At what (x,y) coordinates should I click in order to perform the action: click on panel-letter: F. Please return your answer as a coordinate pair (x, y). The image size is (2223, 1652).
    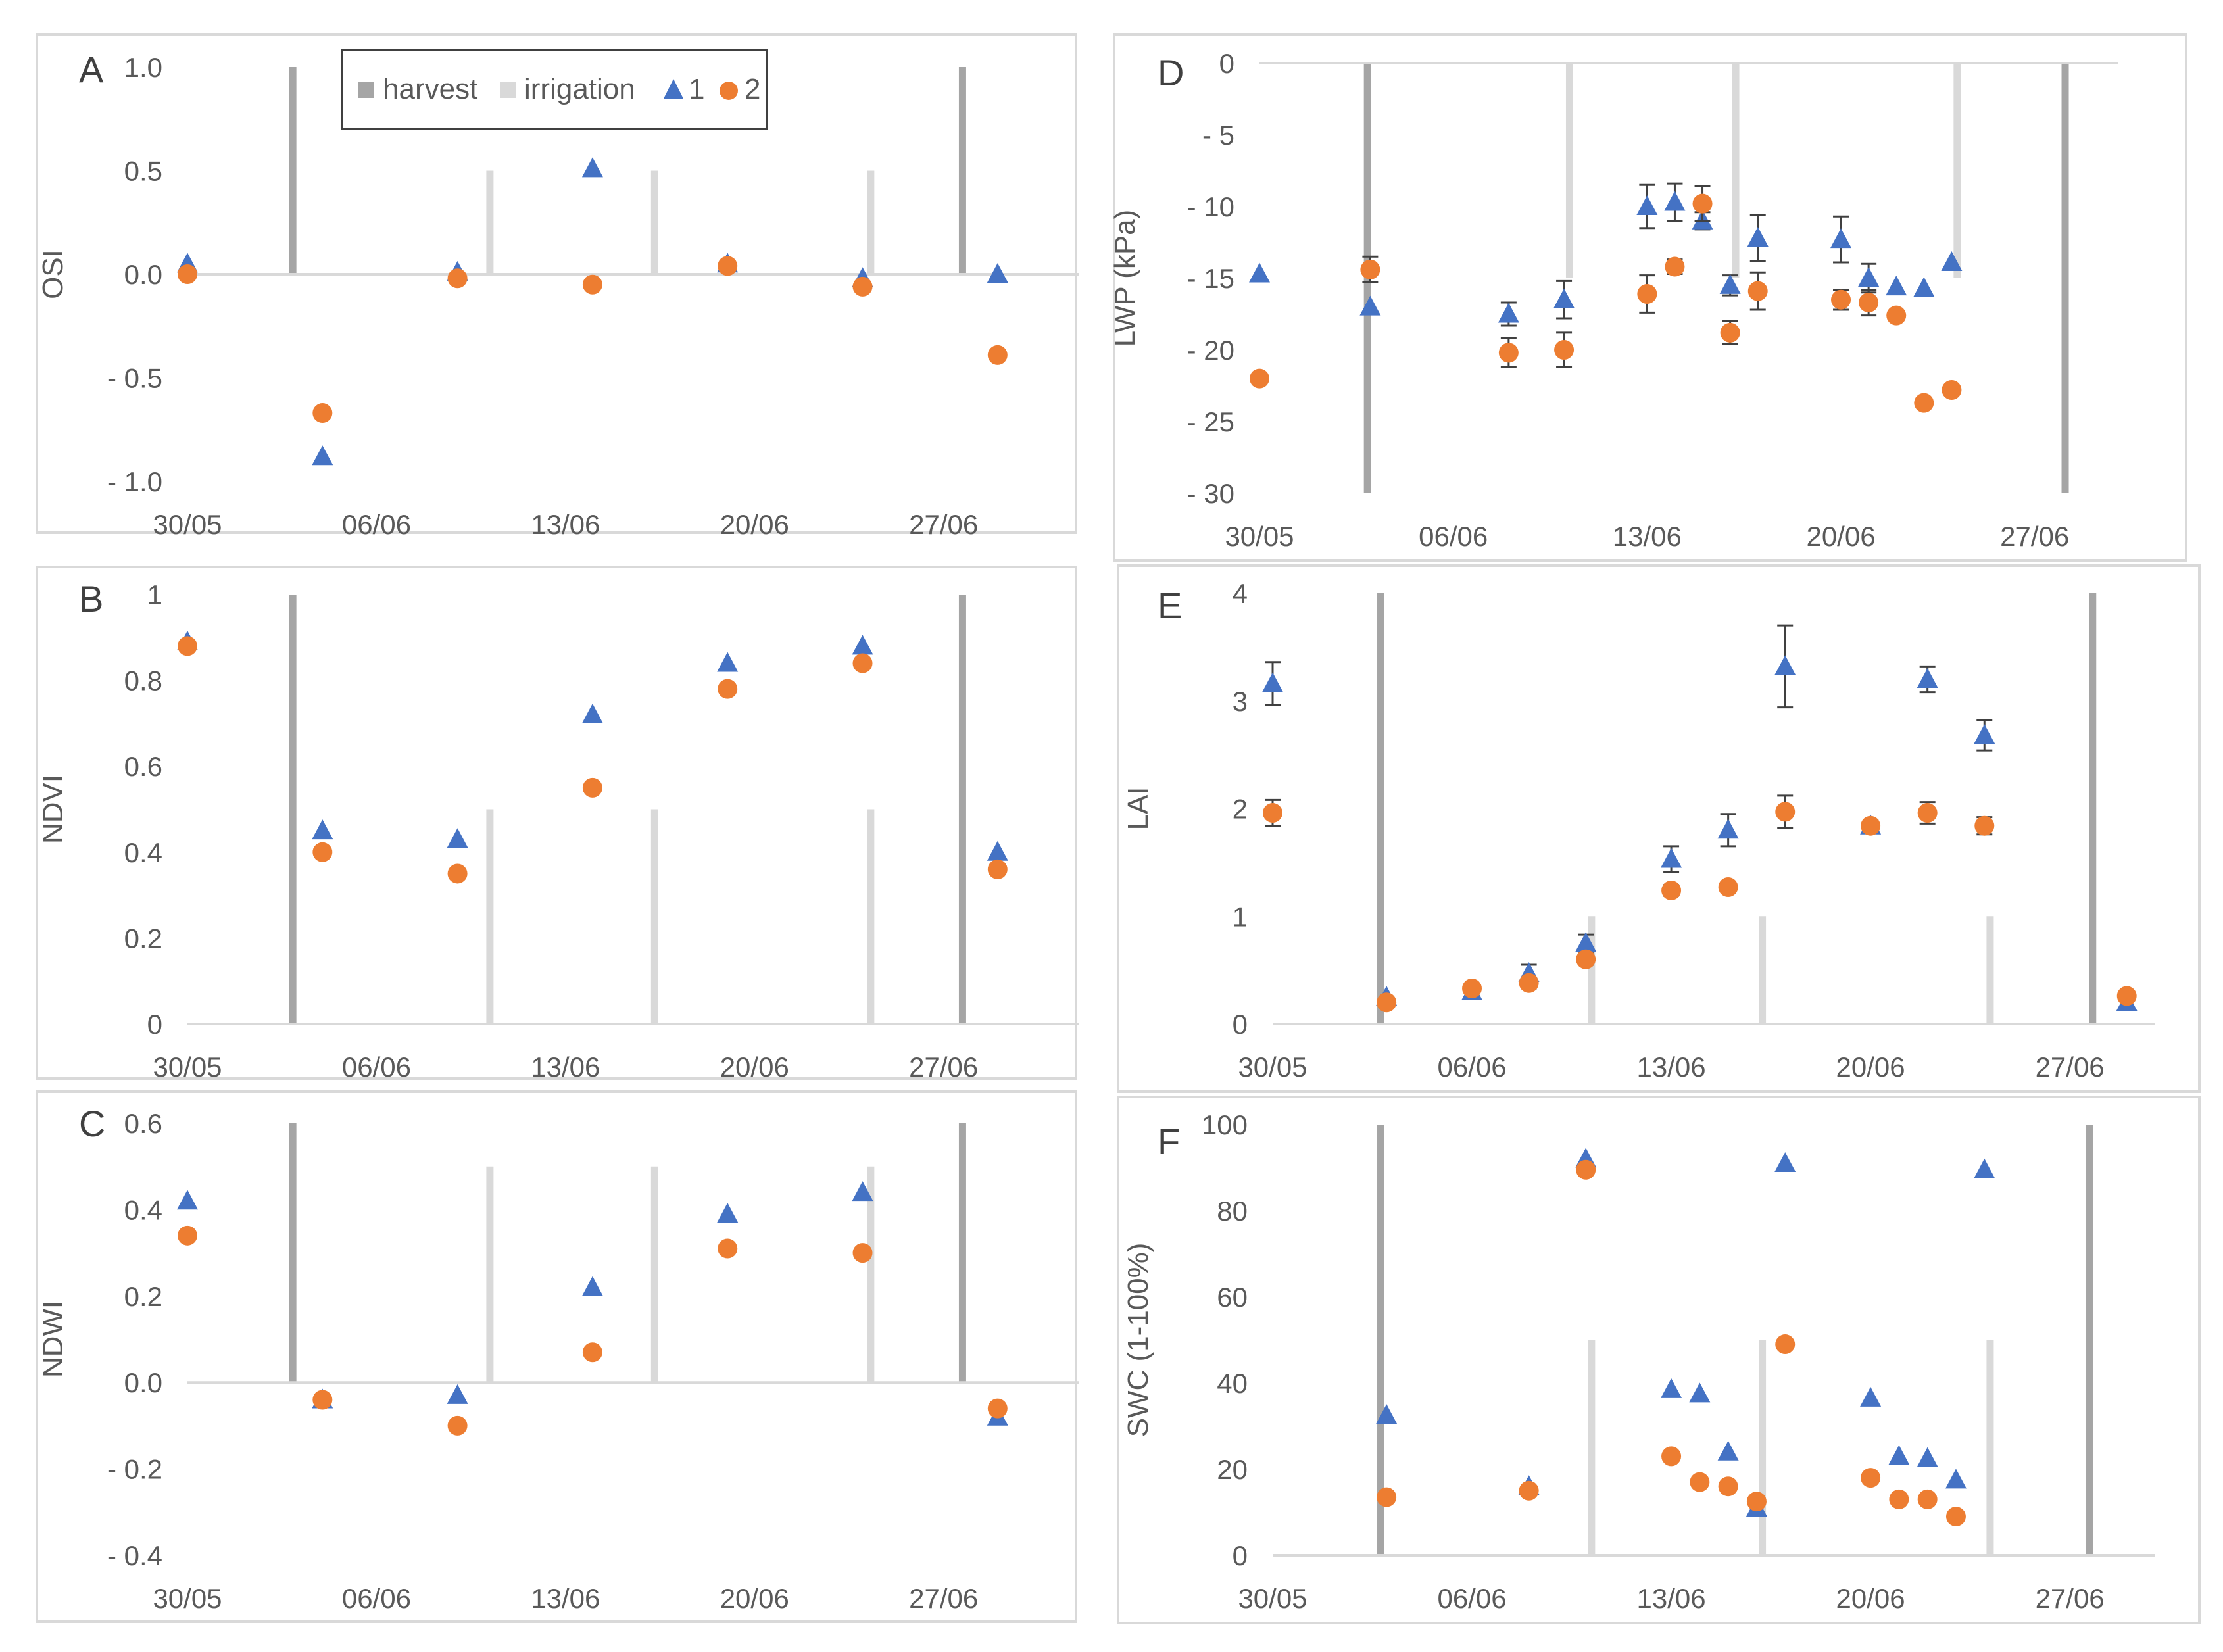
    Looking at the image, I should click on (1169, 1142).